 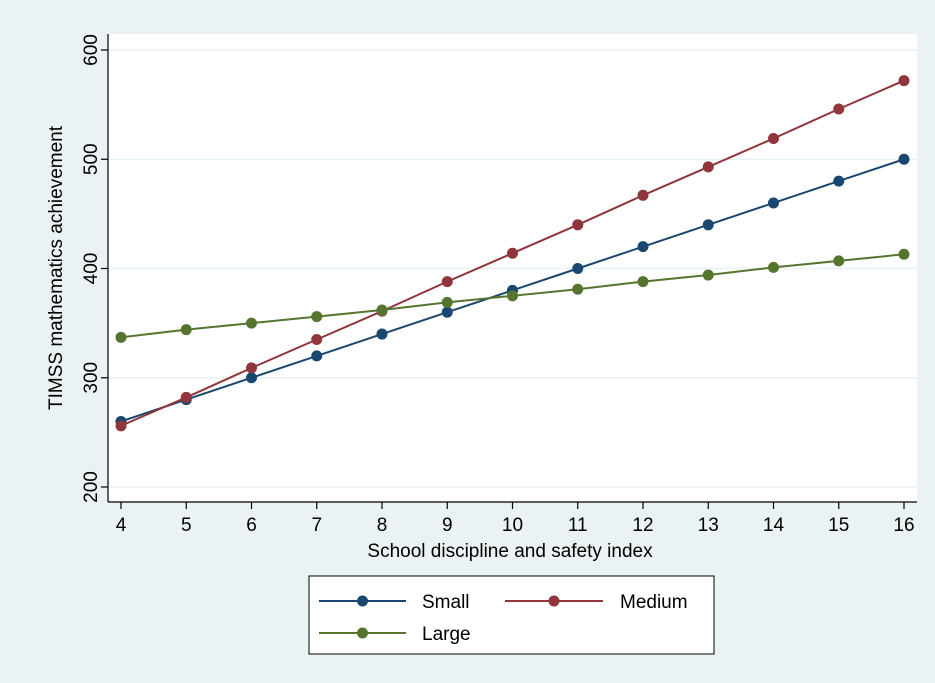 What do you see at coordinates (654, 602) in the screenshot?
I see `legend-label-medium: Medium` at bounding box center [654, 602].